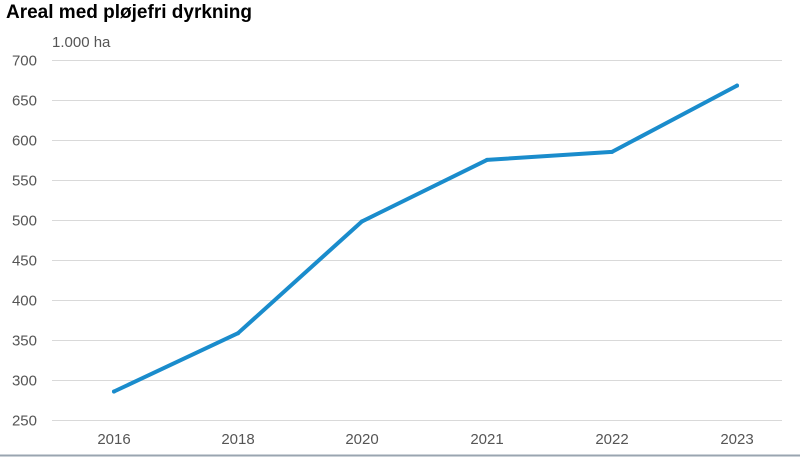 Image resolution: width=800 pixels, height=457 pixels. What do you see at coordinates (486, 439) in the screenshot?
I see `x-tick-label: 2021` at bounding box center [486, 439].